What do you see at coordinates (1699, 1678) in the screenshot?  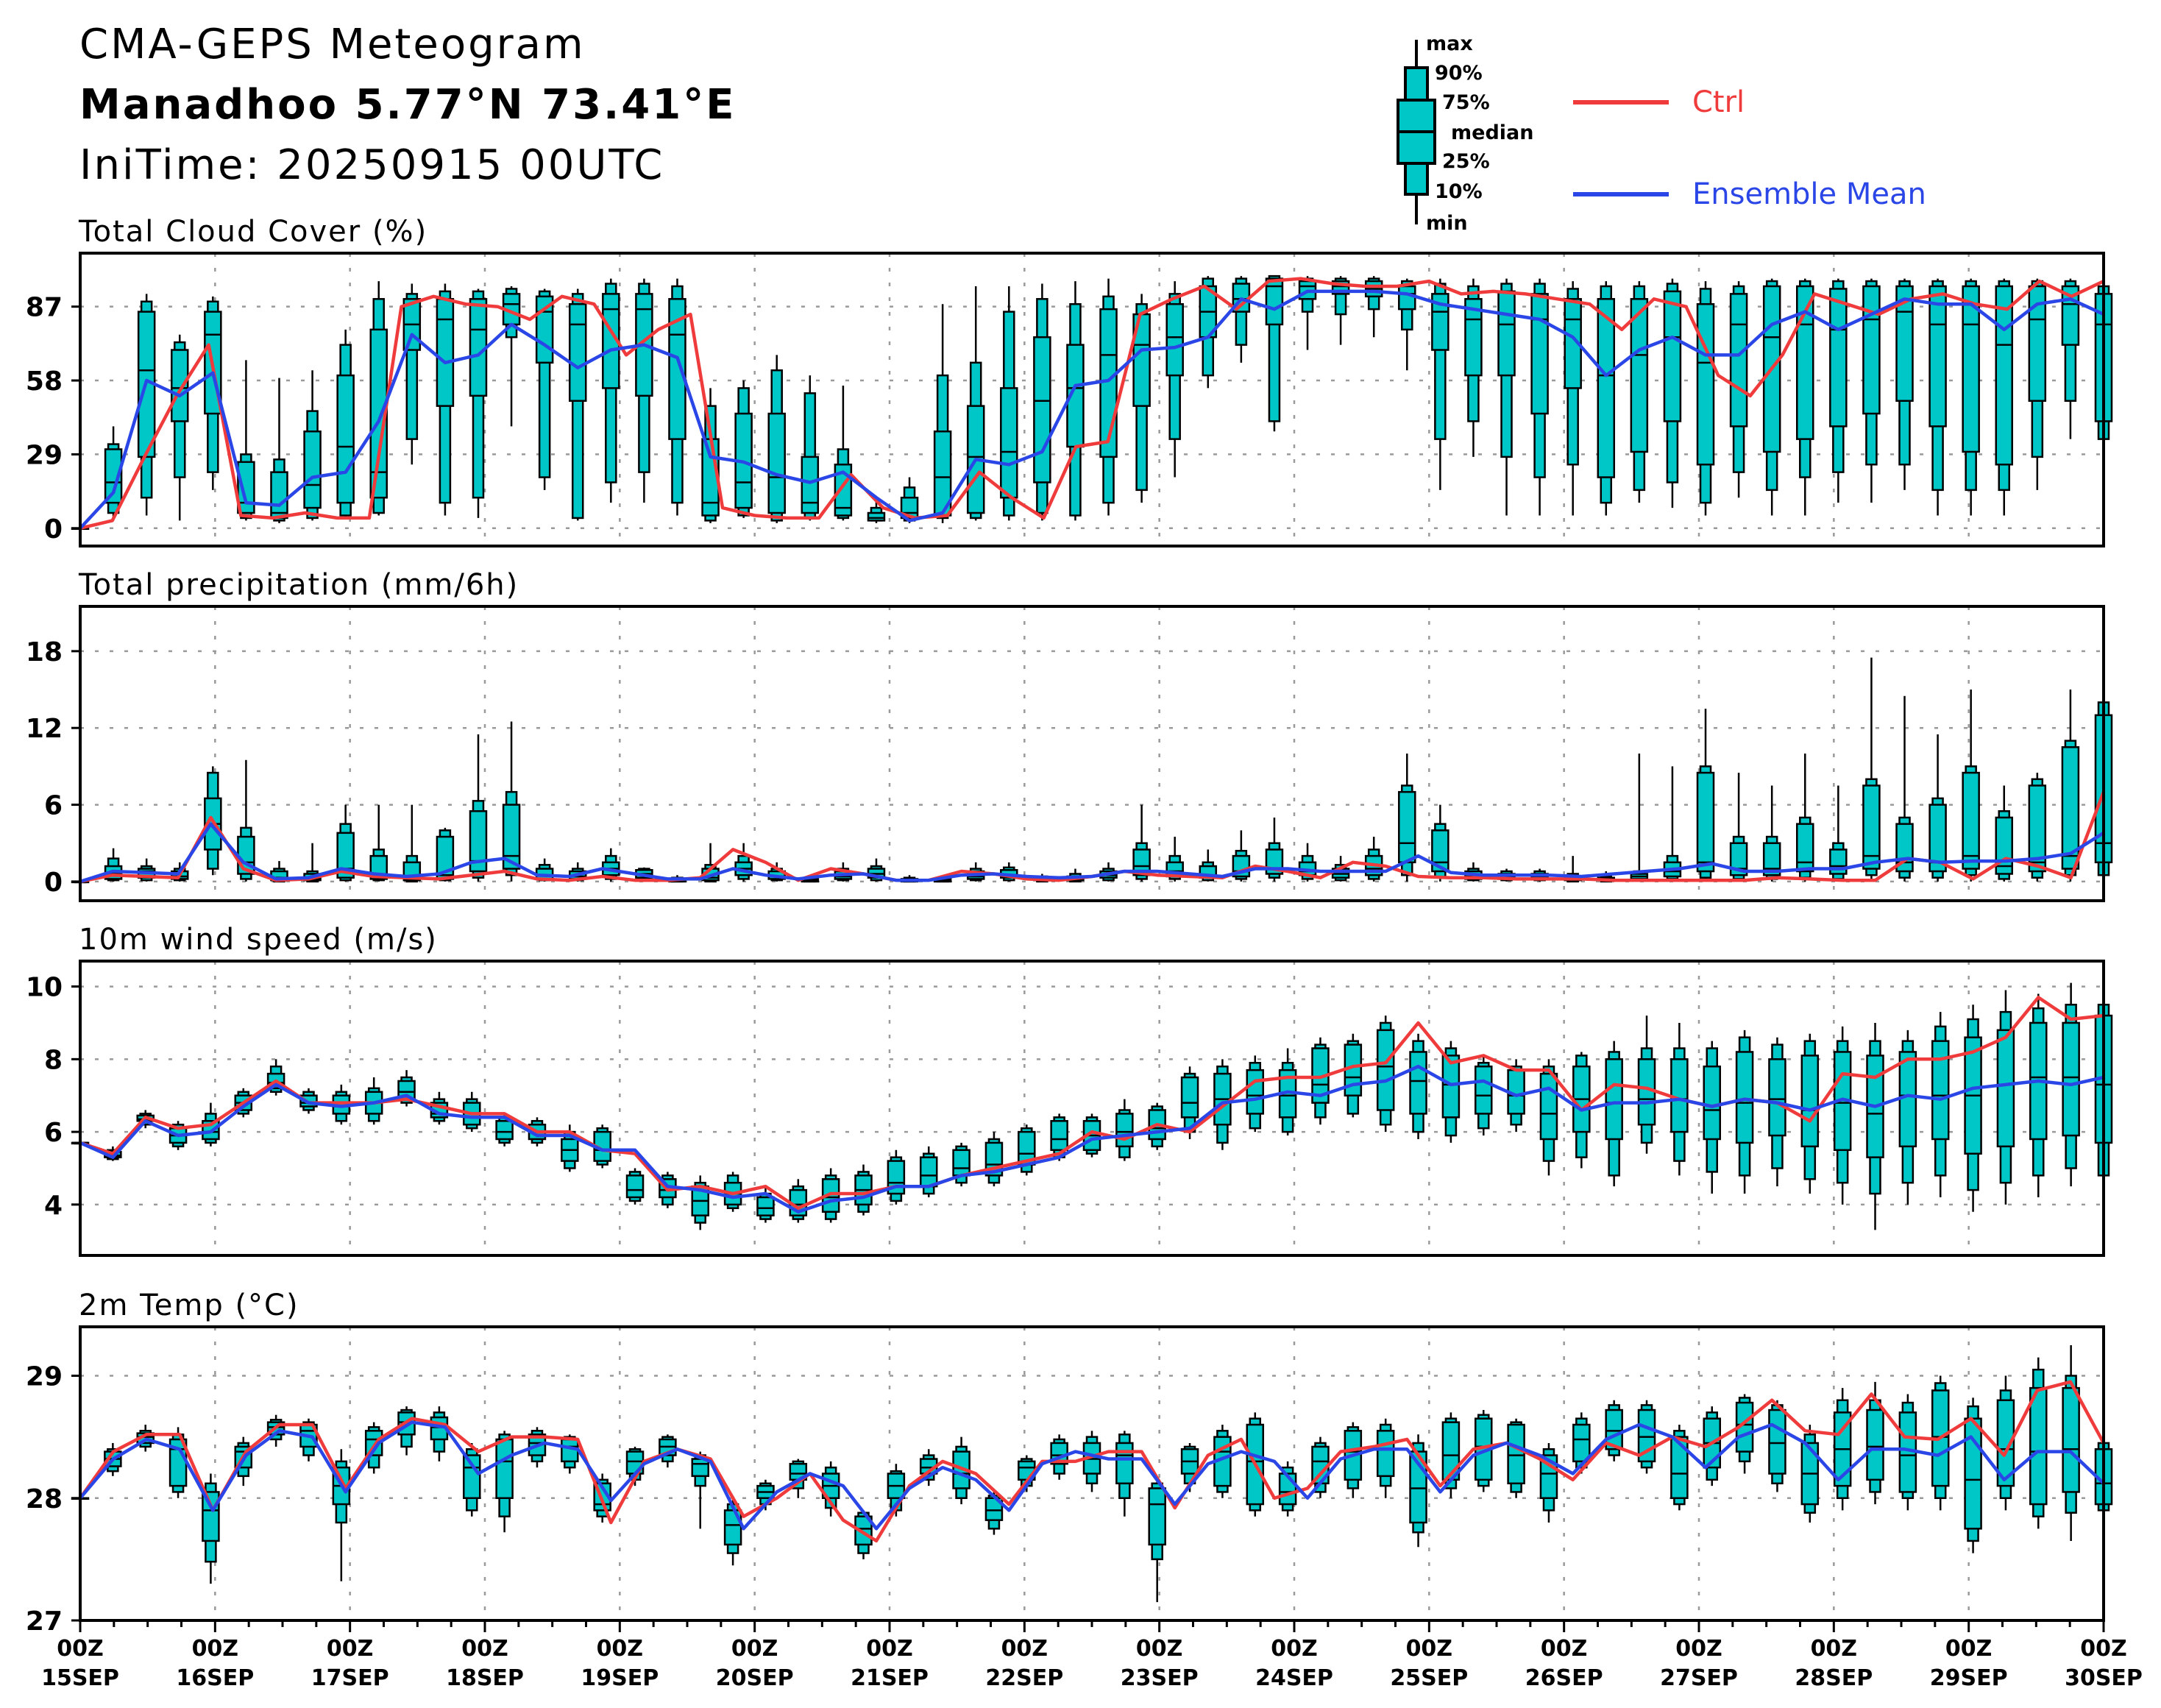 I see `x-date-label: 27SEP` at bounding box center [1699, 1678].